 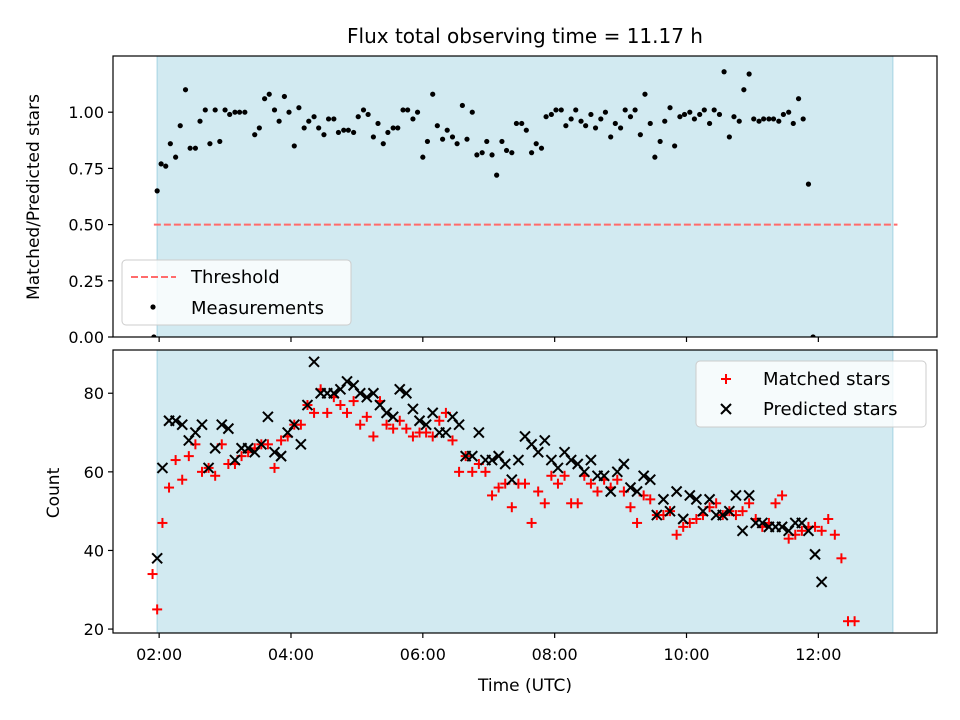 What do you see at coordinates (830, 409) in the screenshot?
I see `legend-predicted-label: Predicted stars` at bounding box center [830, 409].